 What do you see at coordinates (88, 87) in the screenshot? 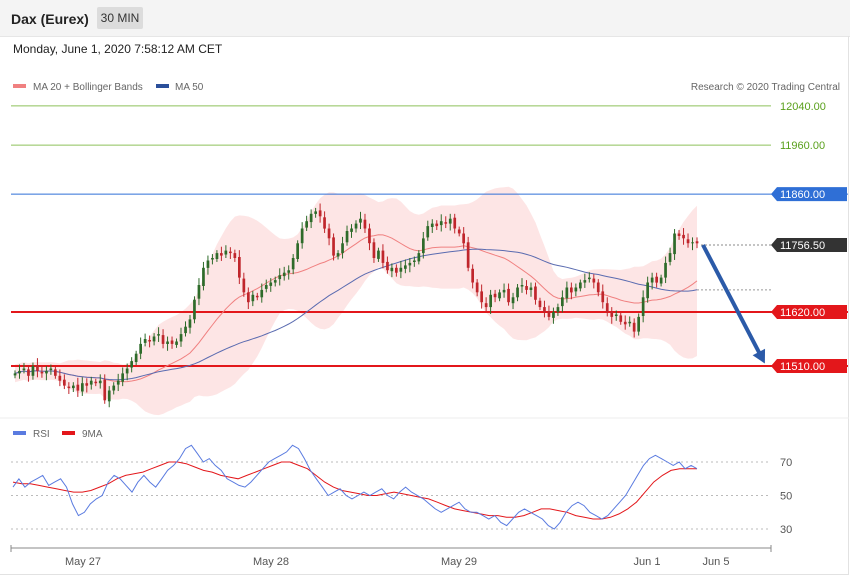
I see `ma20-legend-label: MA 20 + Bollinger Bands` at bounding box center [88, 87].